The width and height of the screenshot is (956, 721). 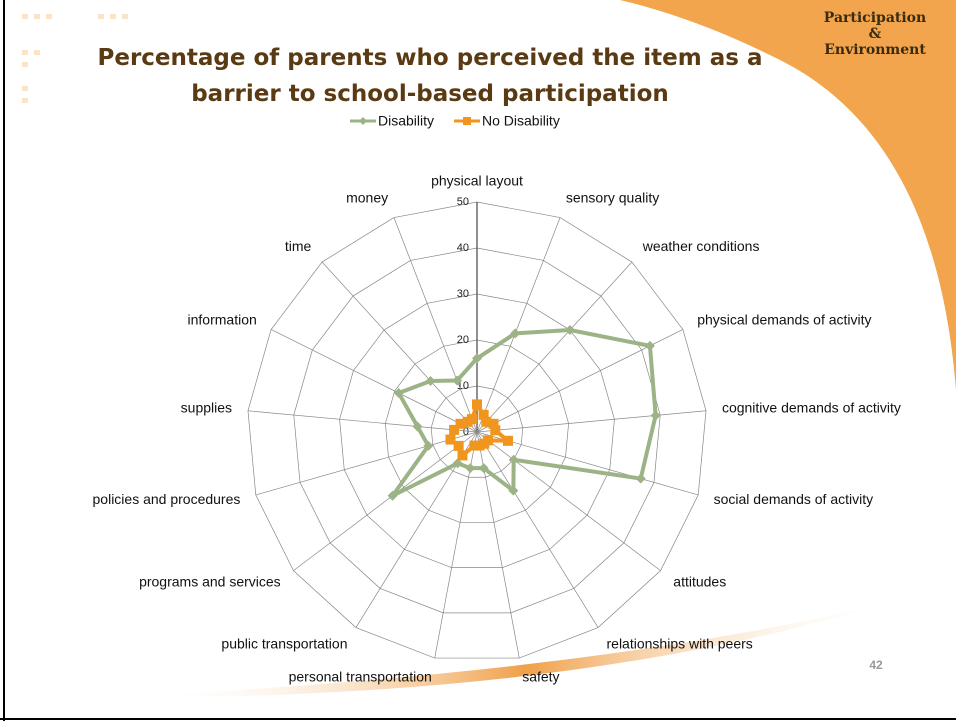 I want to click on category-label: physical layout, so click(x=477, y=181).